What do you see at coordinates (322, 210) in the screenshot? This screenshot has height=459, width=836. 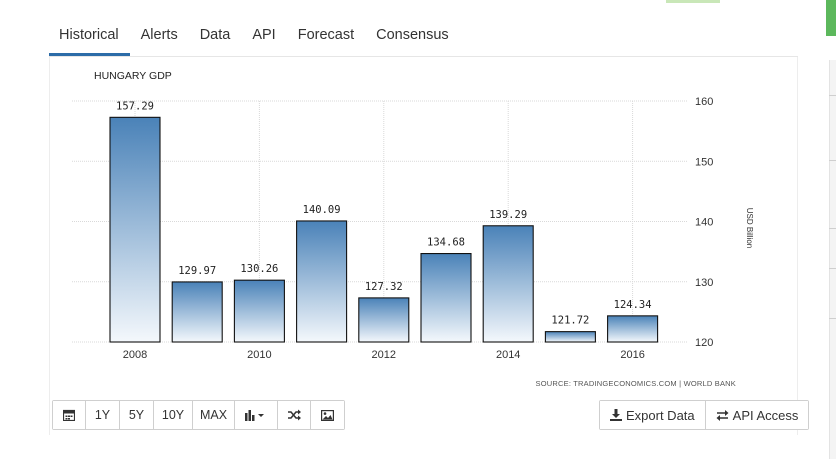 I see `bar-value-label: 140.09` at bounding box center [322, 210].